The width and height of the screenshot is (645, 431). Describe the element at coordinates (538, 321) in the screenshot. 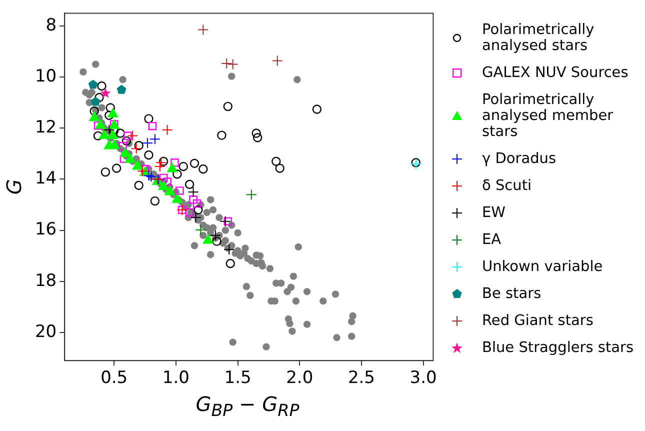

I see `legend-label: Red Giant stars` at that location.